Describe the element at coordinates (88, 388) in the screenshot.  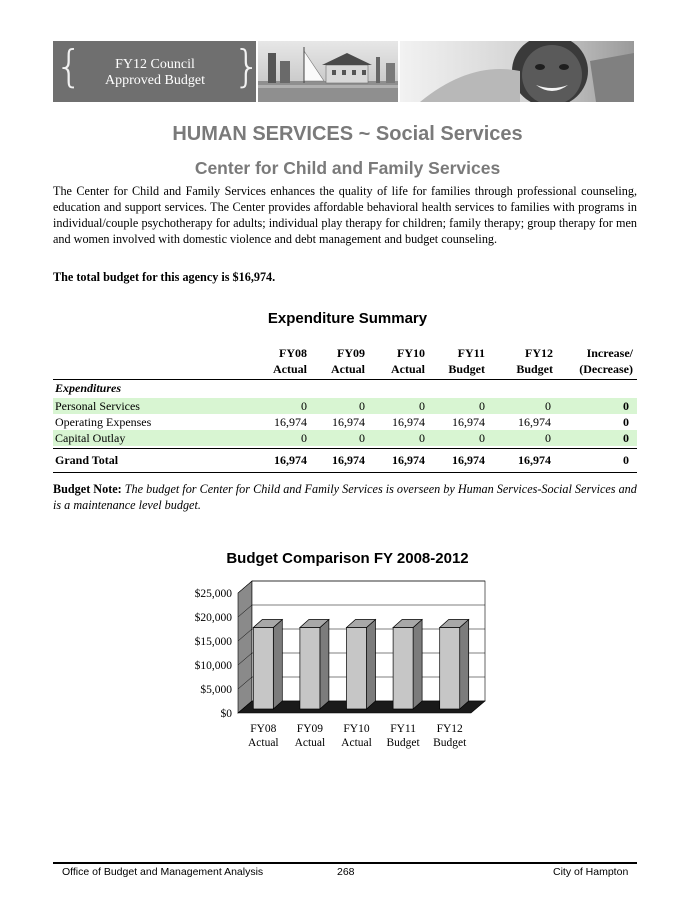
I see `section-label: Expenditures` at that location.